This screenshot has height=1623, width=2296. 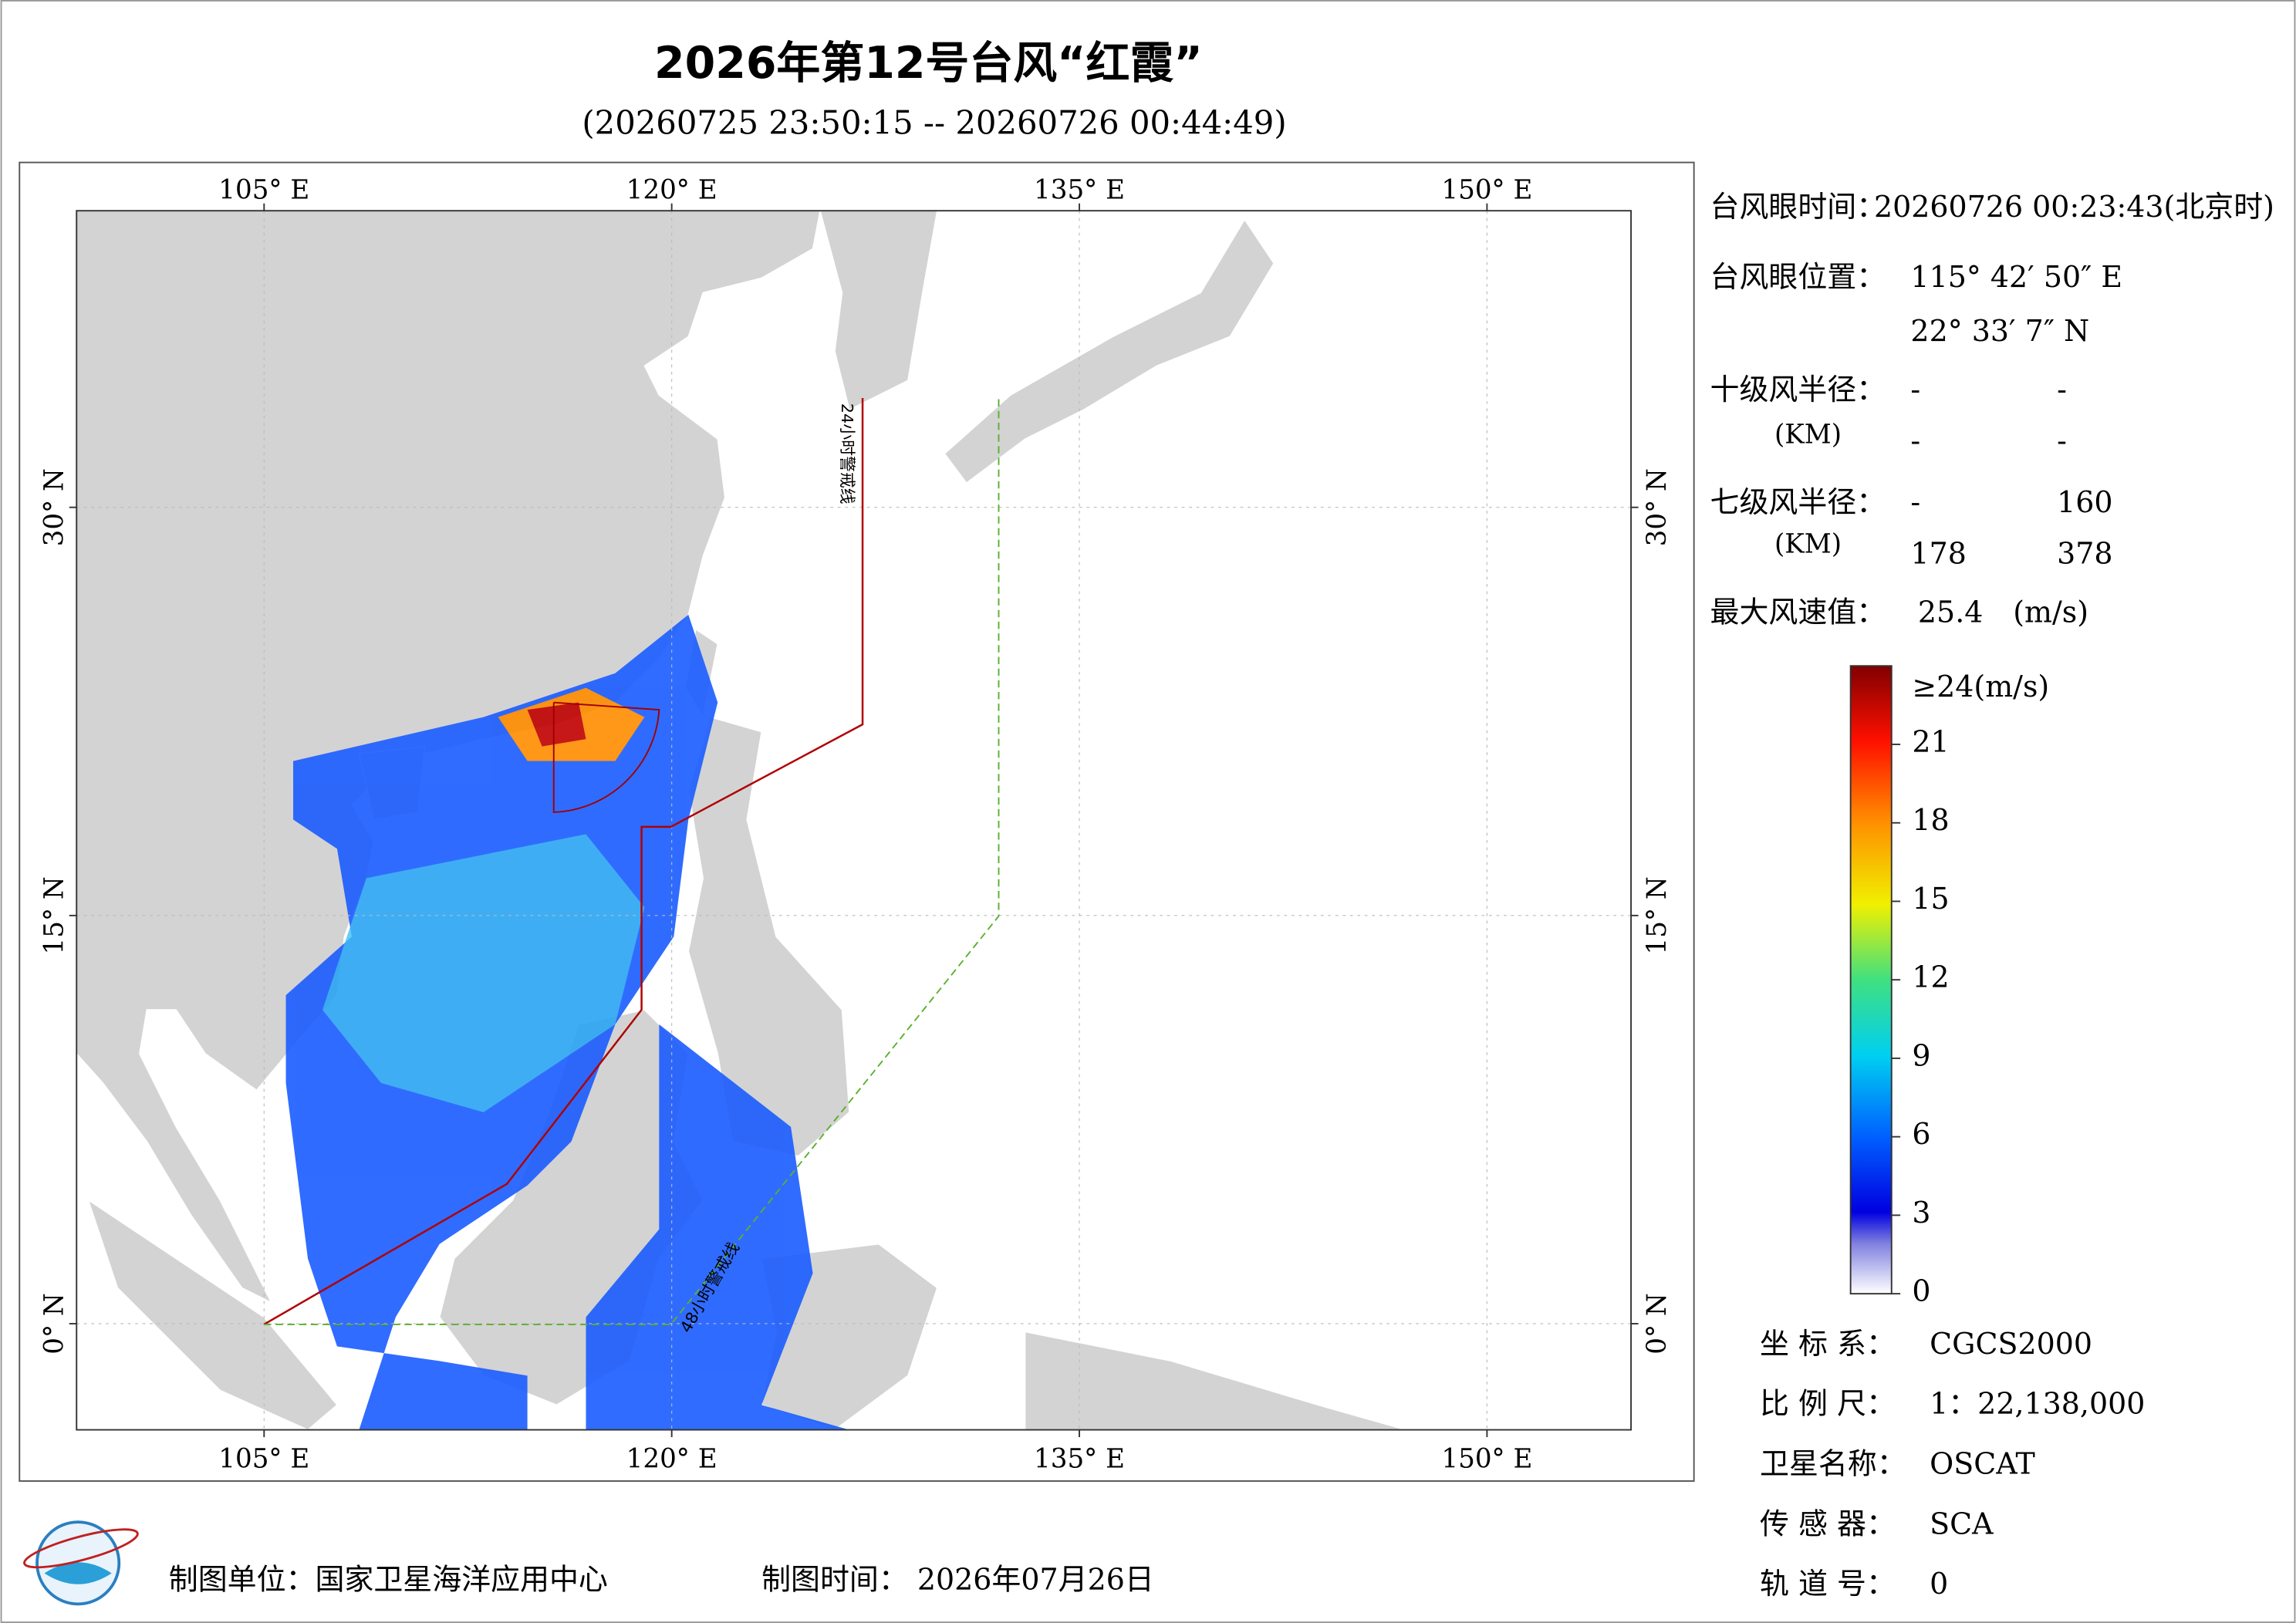 What do you see at coordinates (928, 63) in the screenshot?
I see `title: 2026年第12号台风“红霞”` at bounding box center [928, 63].